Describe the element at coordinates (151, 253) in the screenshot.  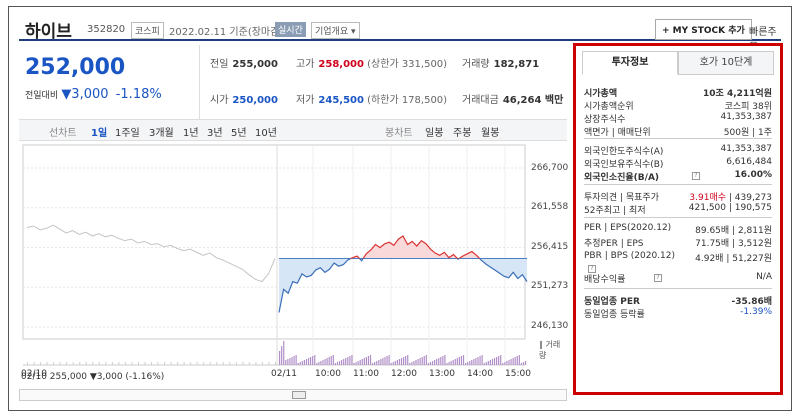
I see `prev-day-line` at that location.